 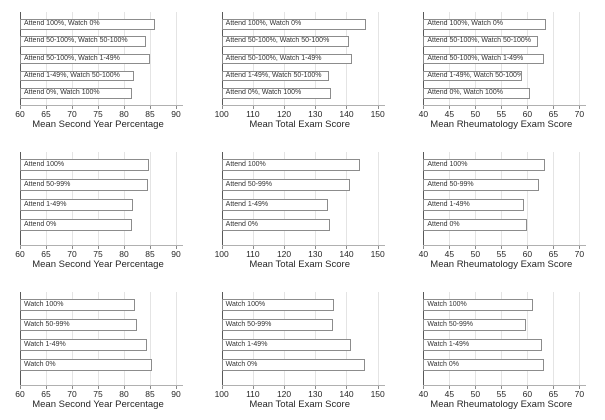 I want to click on x-axis-tick-label: 45, so click(x=449, y=254).